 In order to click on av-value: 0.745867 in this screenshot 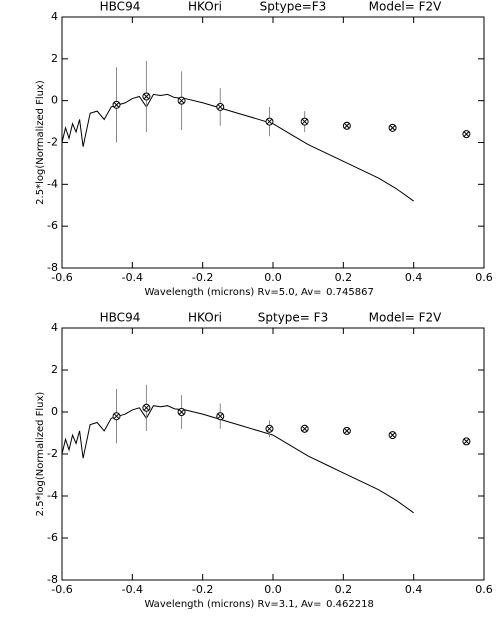, I will do `click(350, 292)`.